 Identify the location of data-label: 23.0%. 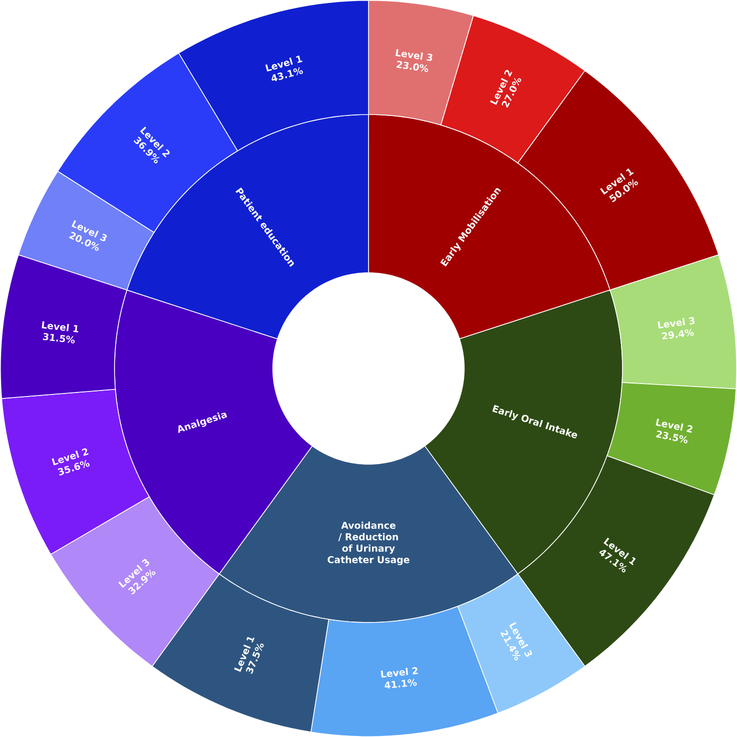
(412, 66).